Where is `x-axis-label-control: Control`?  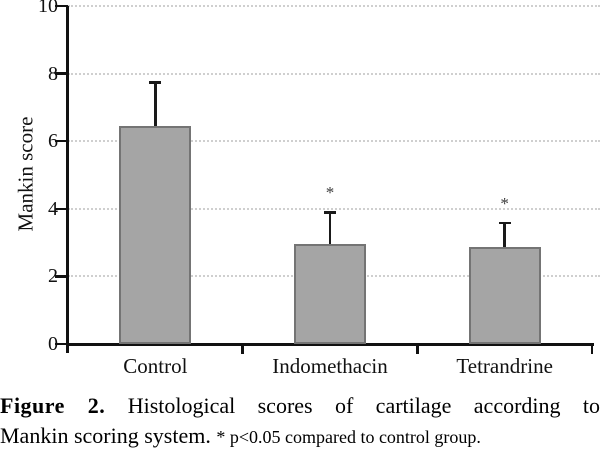
x-axis-label-control: Control is located at coordinates (155, 366).